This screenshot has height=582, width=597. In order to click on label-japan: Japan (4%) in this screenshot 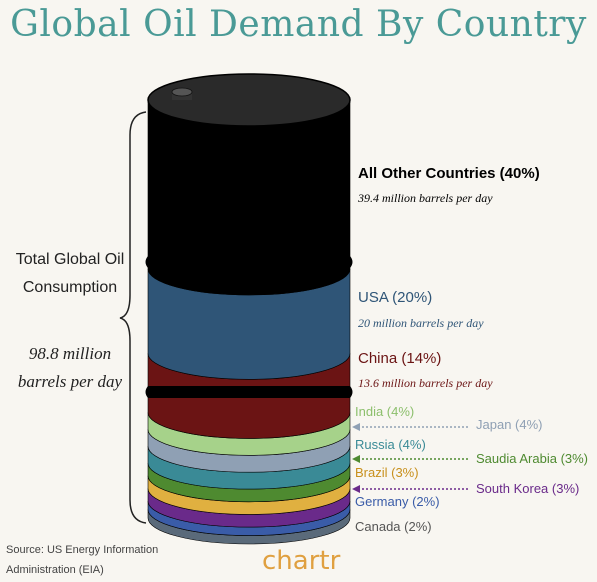, I will do `click(509, 424)`.